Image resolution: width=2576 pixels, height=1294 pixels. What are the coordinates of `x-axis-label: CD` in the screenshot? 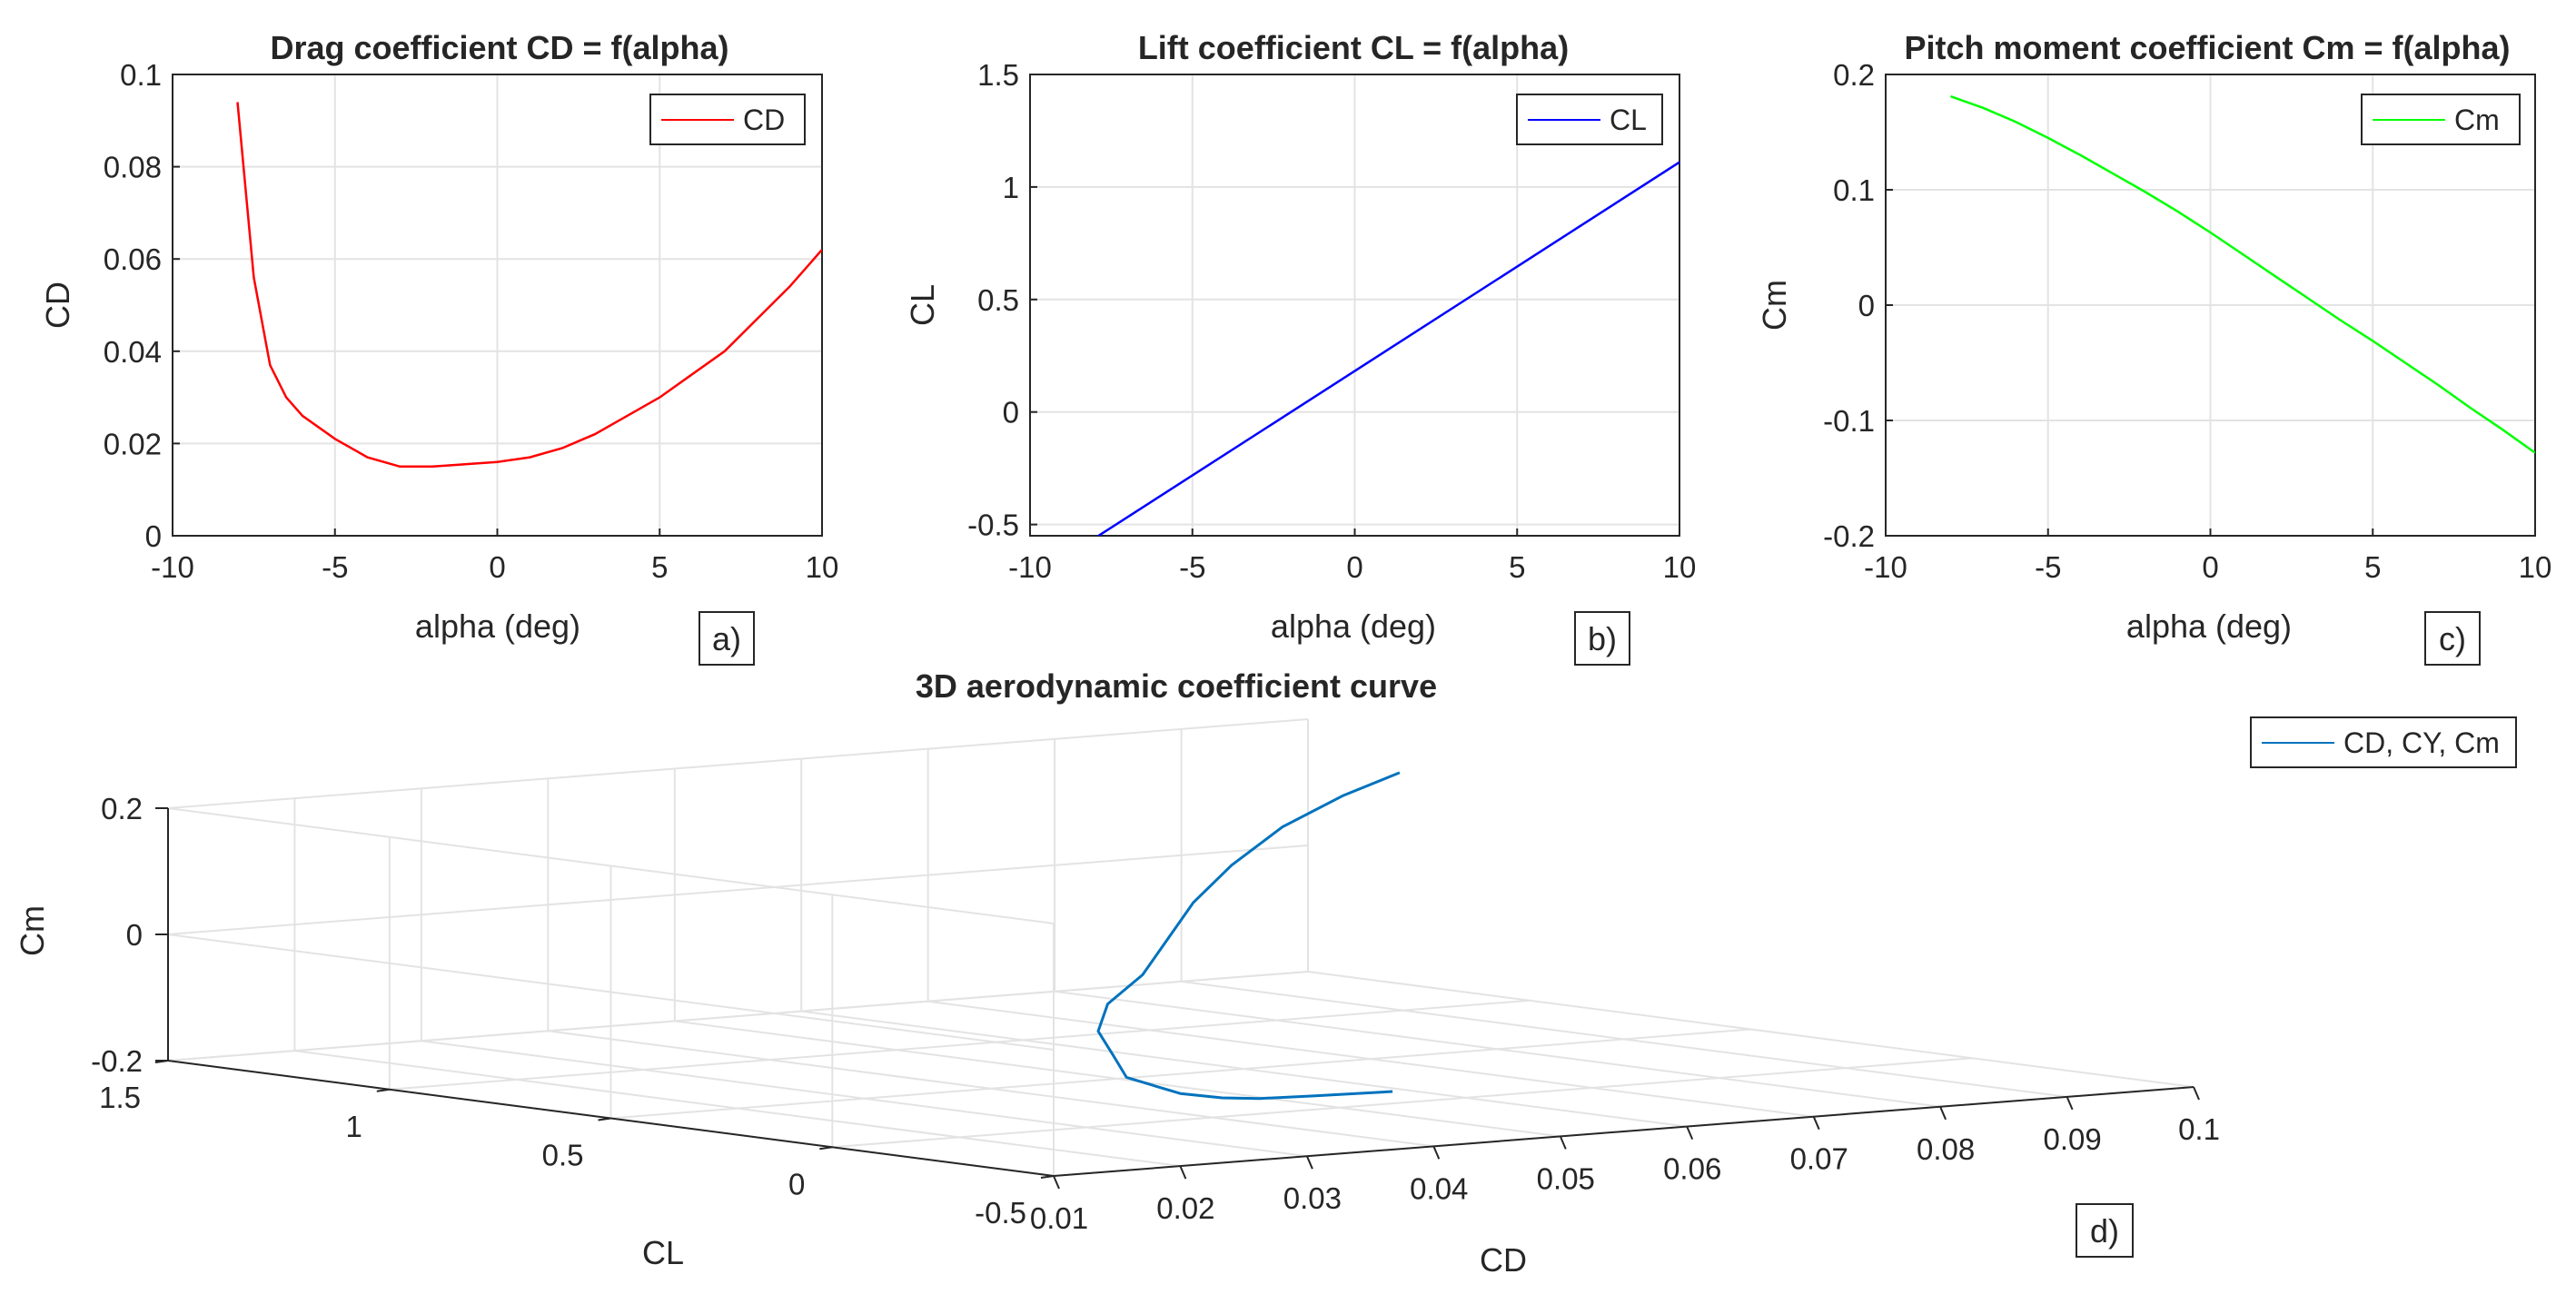 It's located at (1503, 1260).